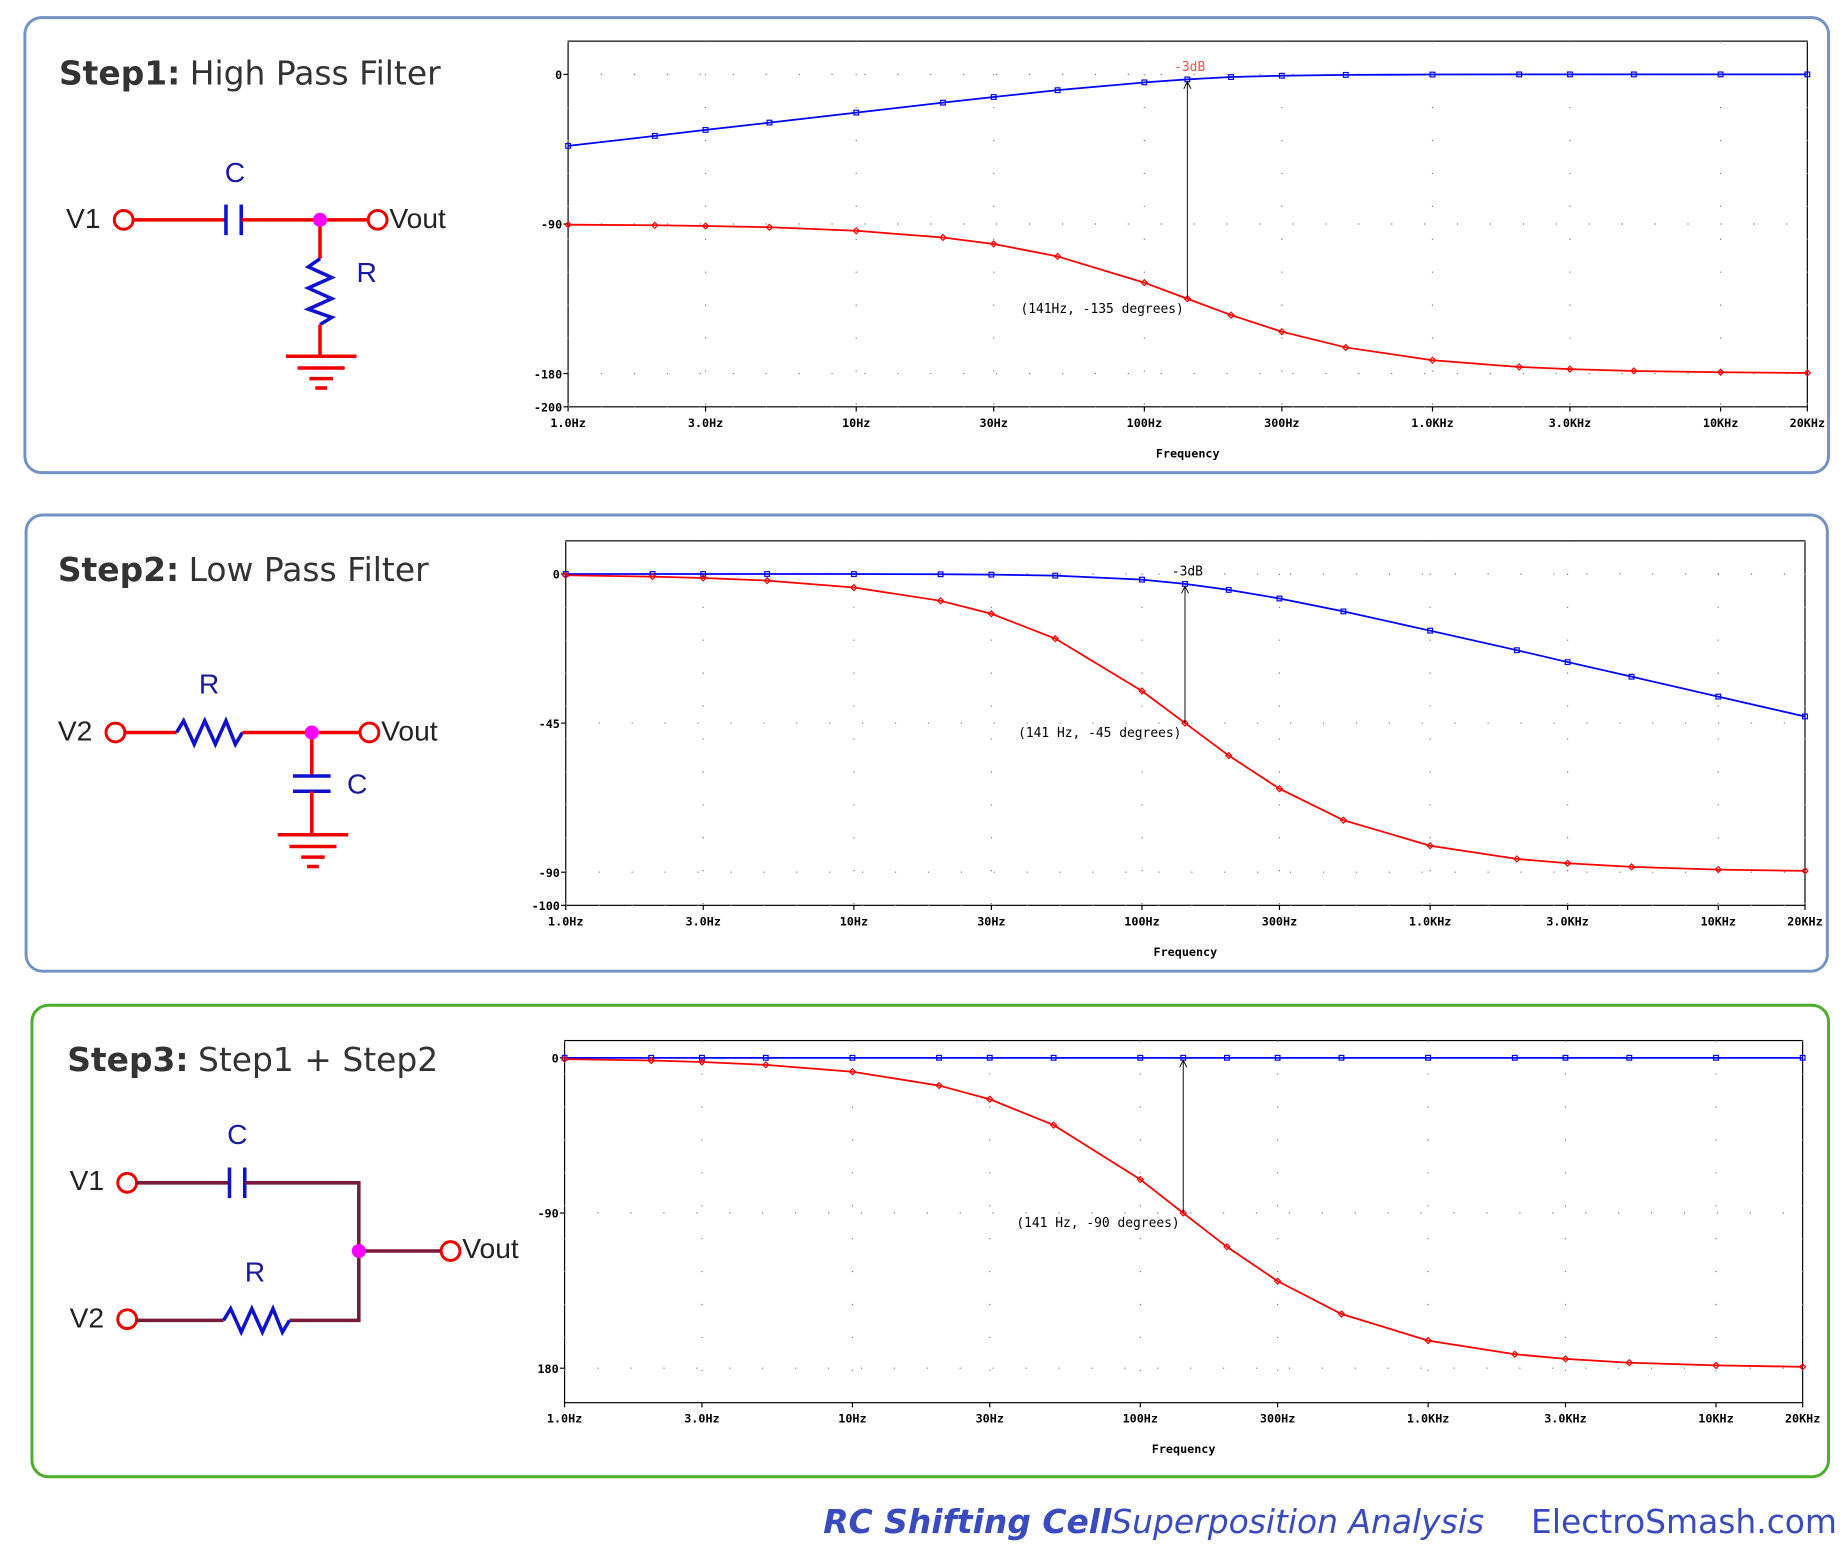  I want to click on panel-title: Step3: Step1 + Step2, so click(252, 1059).